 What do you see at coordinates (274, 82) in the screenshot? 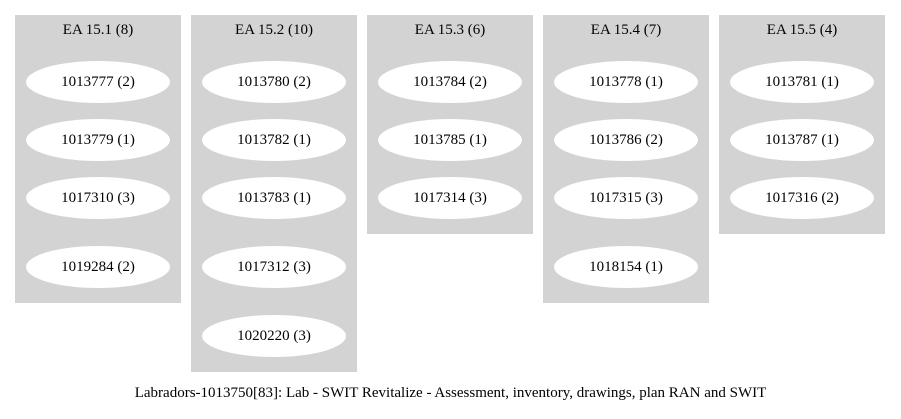
I see `node-1013780: 1013780 (2)` at bounding box center [274, 82].